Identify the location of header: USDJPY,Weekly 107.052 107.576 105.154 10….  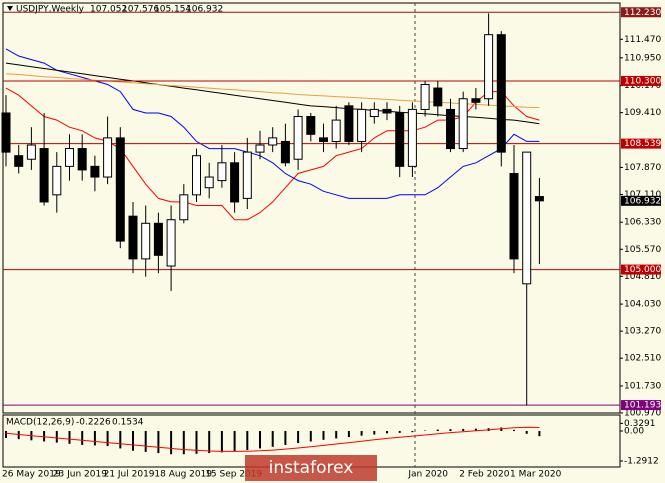
(119, 10).